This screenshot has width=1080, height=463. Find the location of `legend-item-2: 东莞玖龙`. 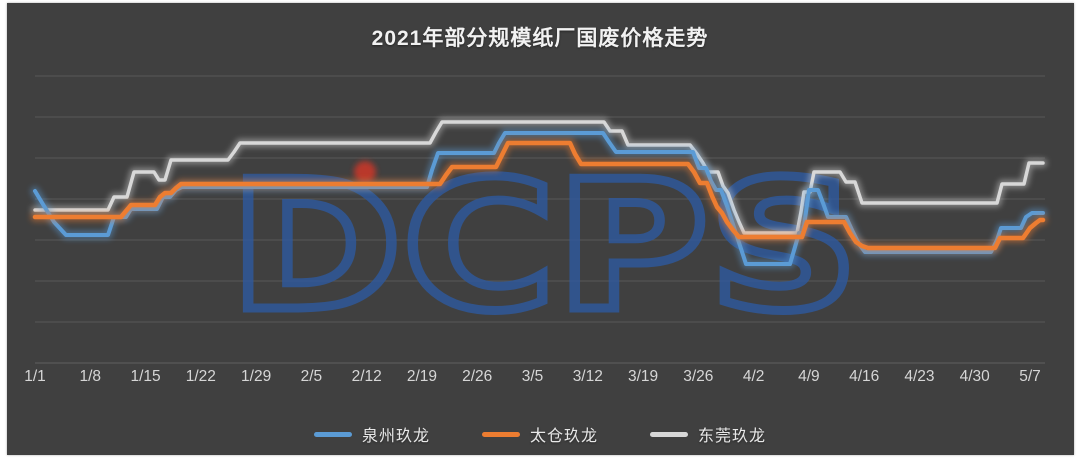

legend-item-2: 东莞玖龙 is located at coordinates (708, 434).